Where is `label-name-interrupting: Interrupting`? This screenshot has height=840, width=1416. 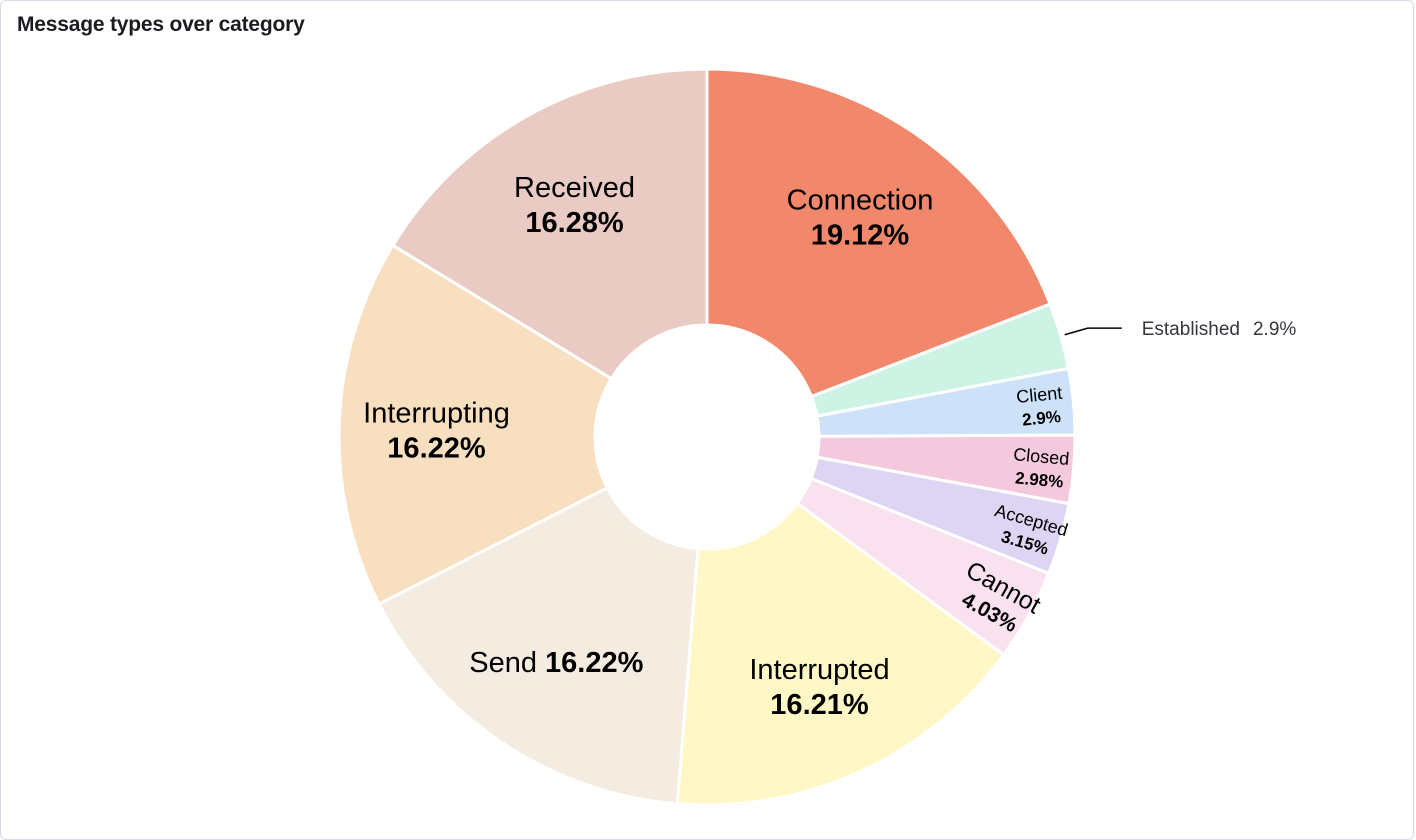 label-name-interrupting: Interrupting is located at coordinates (436, 414).